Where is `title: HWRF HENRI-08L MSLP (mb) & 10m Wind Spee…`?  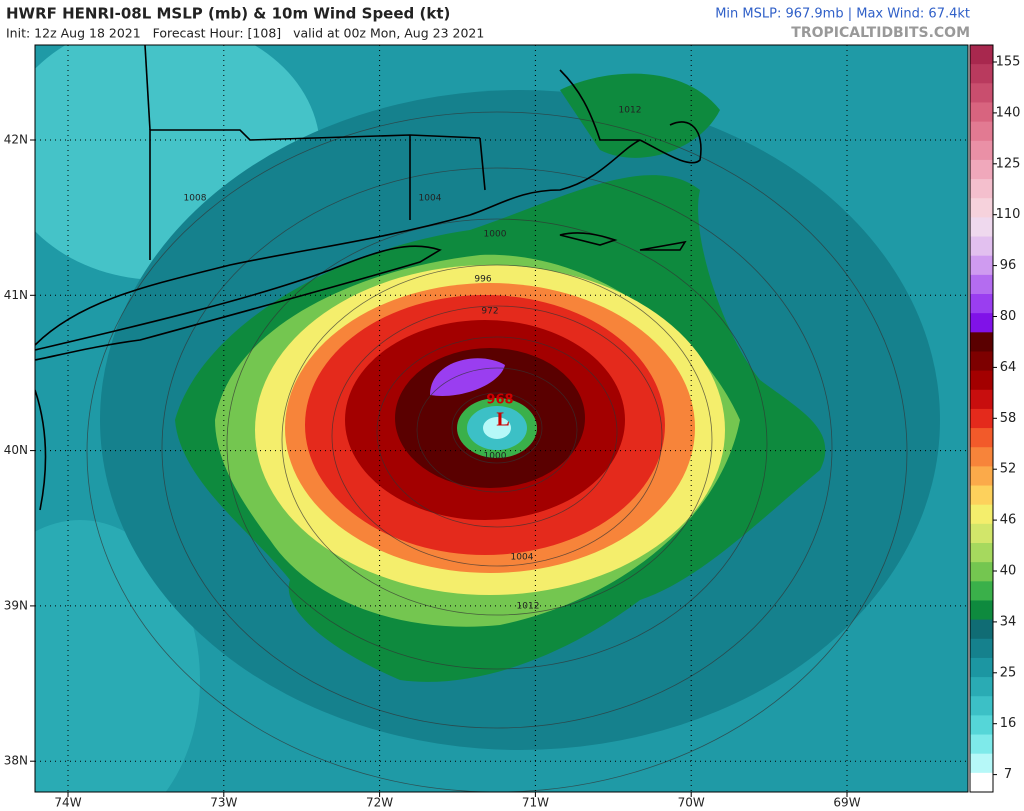
title: HWRF HENRI-08L MSLP (mb) & 10m Wind Spee… is located at coordinates (228, 14).